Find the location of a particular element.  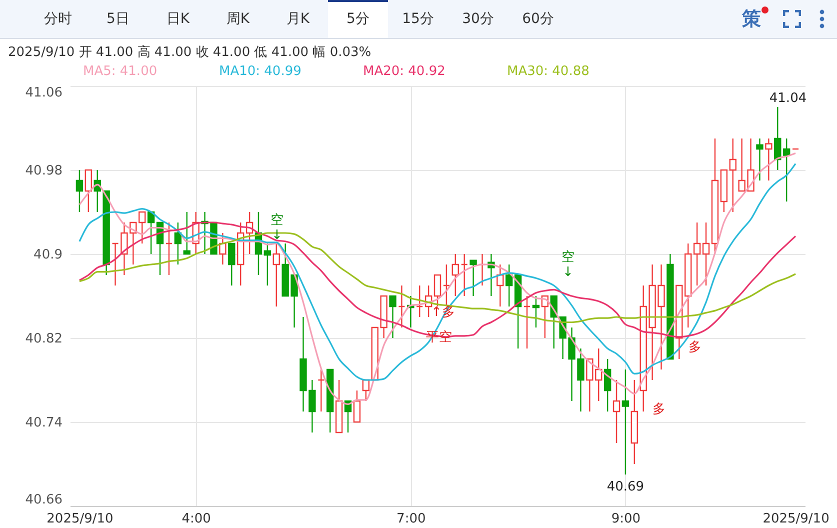

x-tick-label: 4:00 is located at coordinates (196, 519).